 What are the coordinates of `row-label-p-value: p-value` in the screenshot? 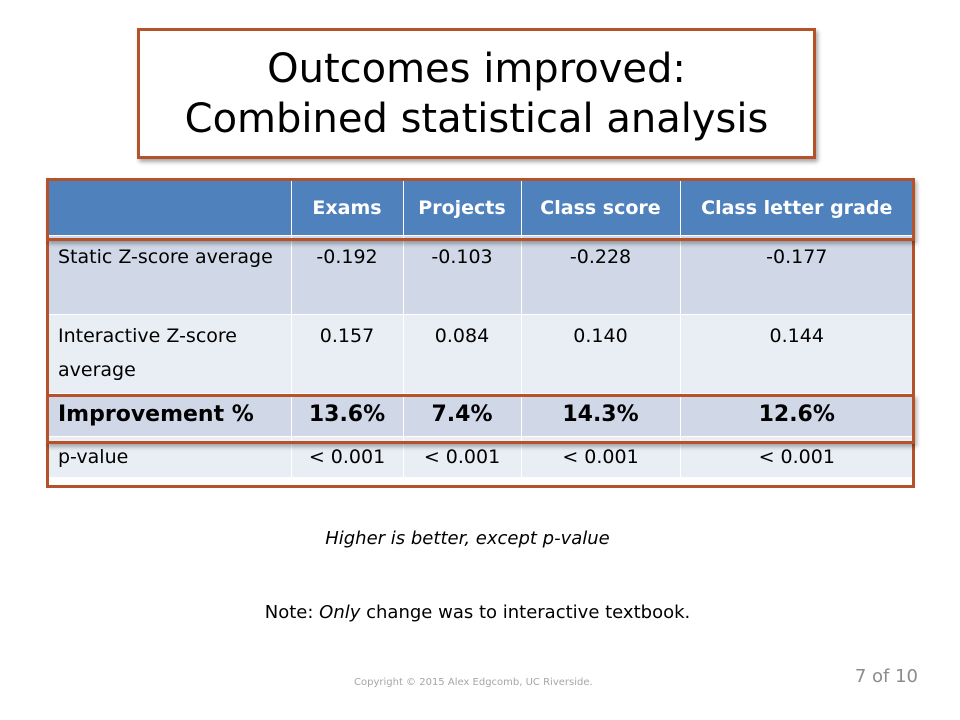 It's located at (170, 456).